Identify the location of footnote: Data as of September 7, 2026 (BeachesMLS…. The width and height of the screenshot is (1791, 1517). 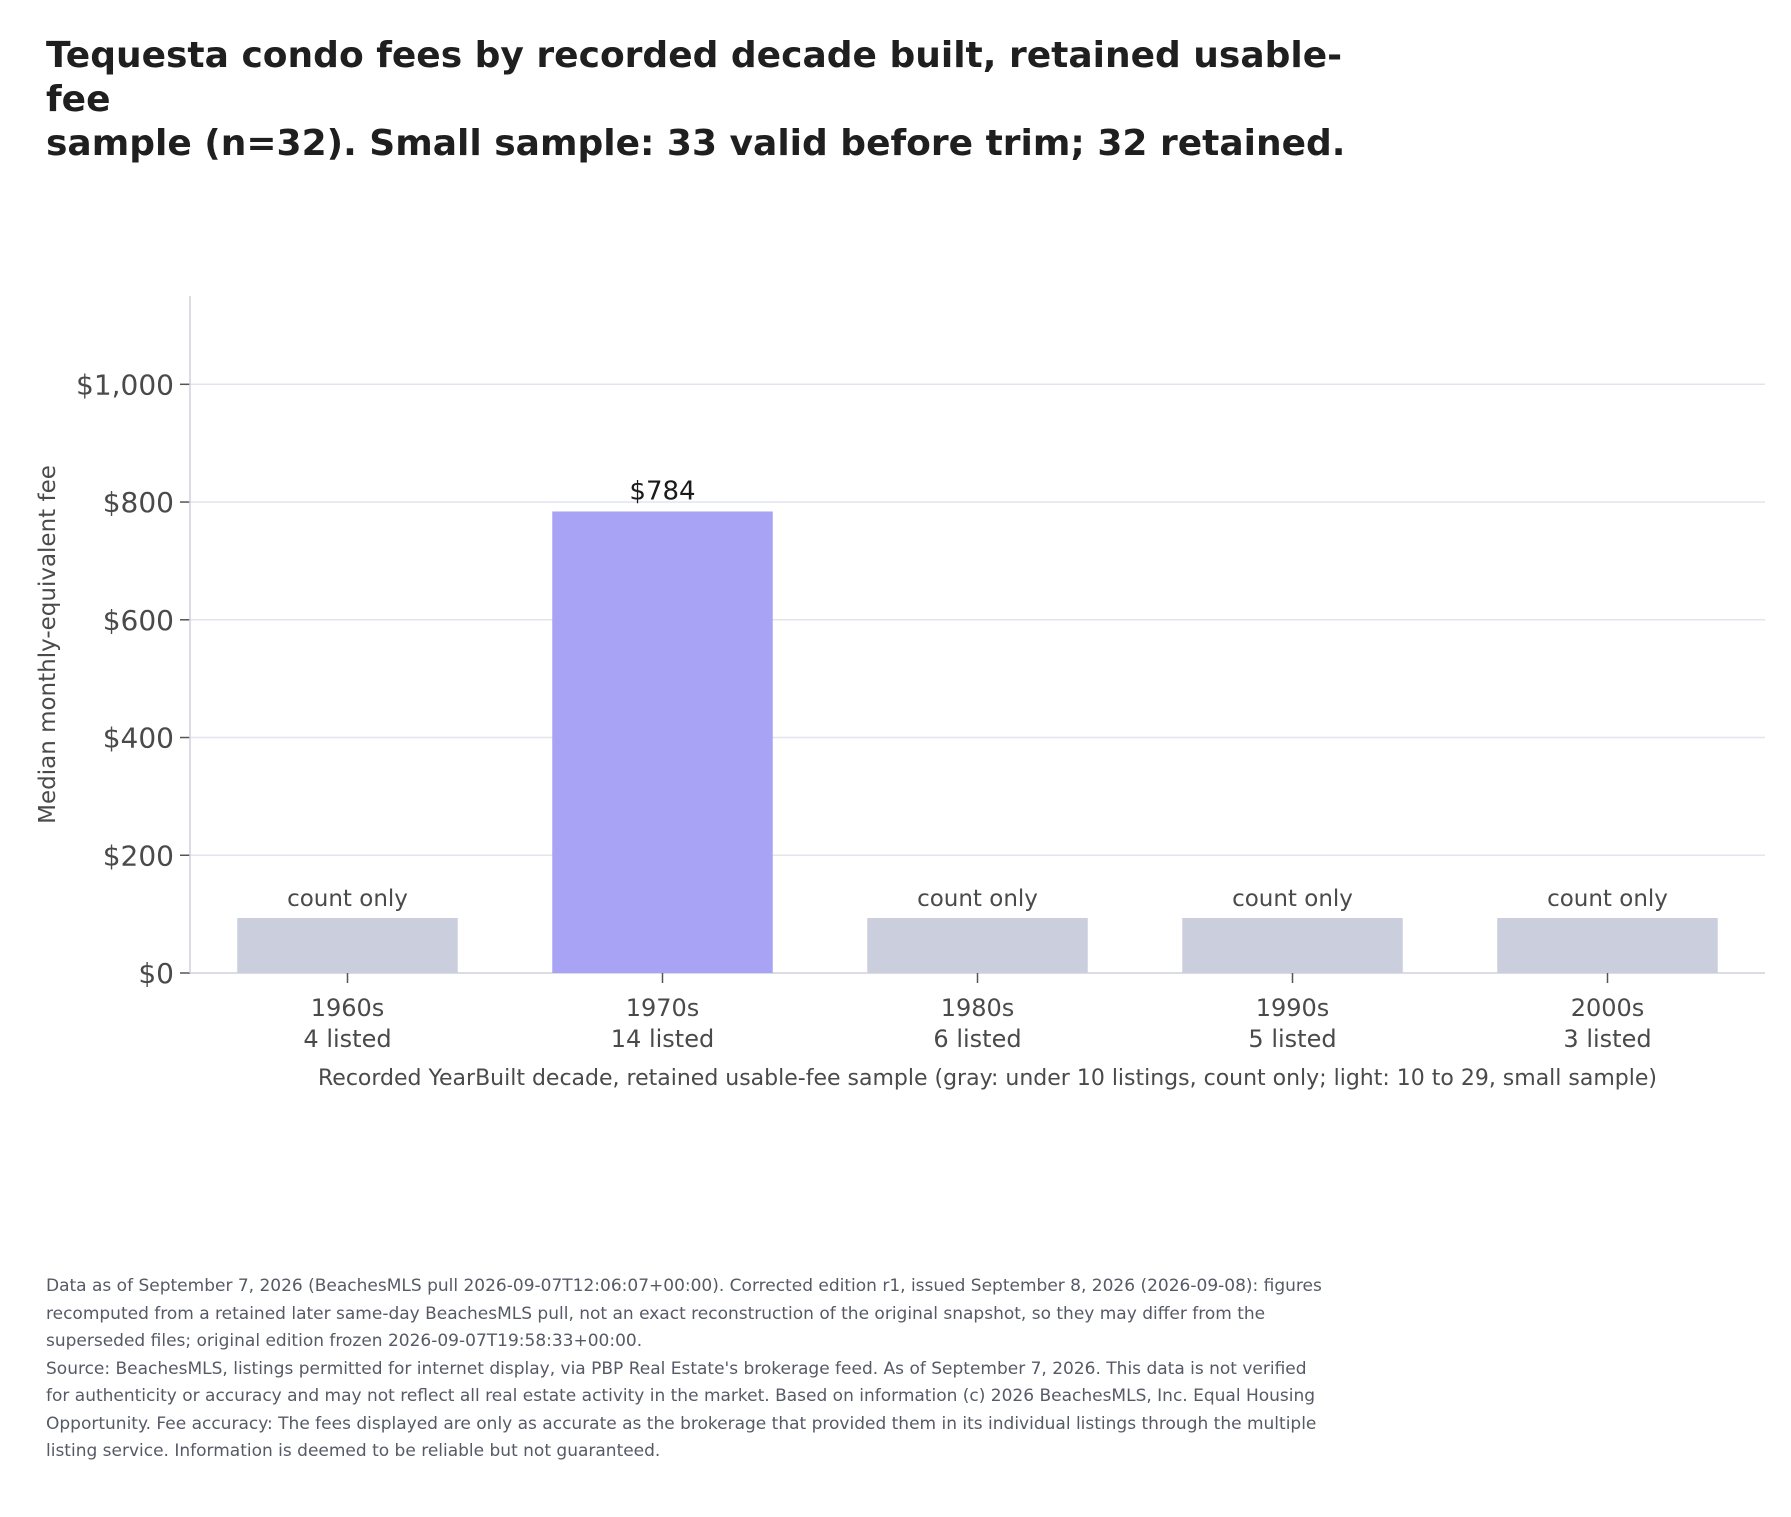
(726, 1369).